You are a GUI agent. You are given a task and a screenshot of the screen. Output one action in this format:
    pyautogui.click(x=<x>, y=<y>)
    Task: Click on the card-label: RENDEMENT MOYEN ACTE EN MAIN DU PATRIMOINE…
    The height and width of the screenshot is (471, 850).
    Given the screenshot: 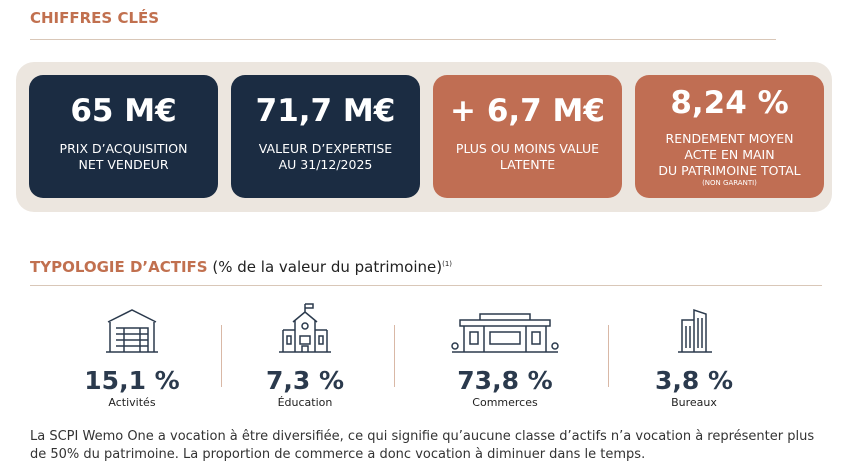 What is the action you would take?
    pyautogui.click(x=729, y=155)
    